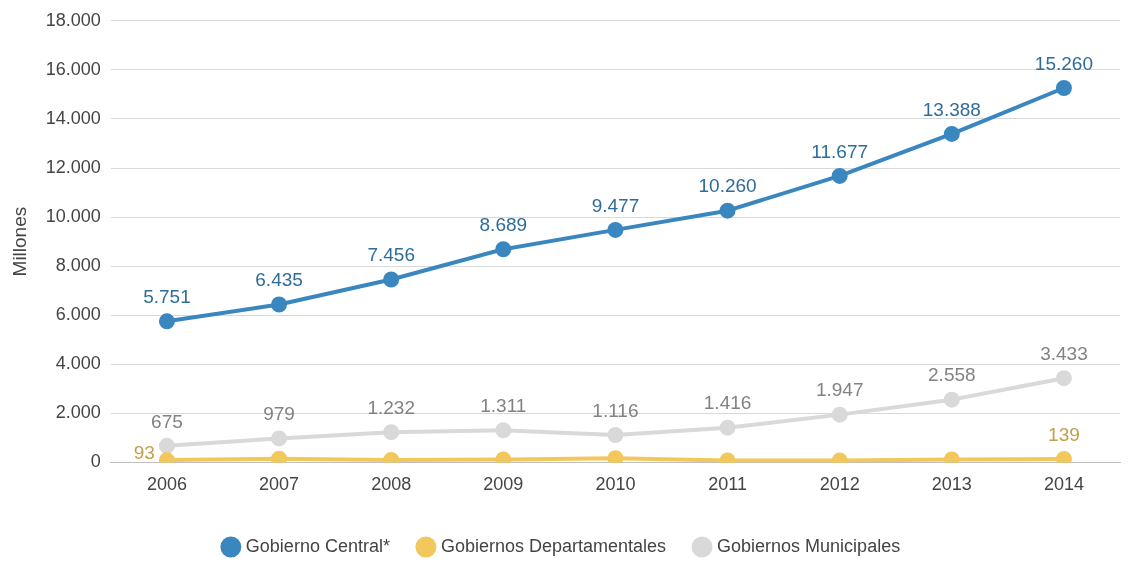  I want to click on x-tick-label: 2013, so click(951, 484).